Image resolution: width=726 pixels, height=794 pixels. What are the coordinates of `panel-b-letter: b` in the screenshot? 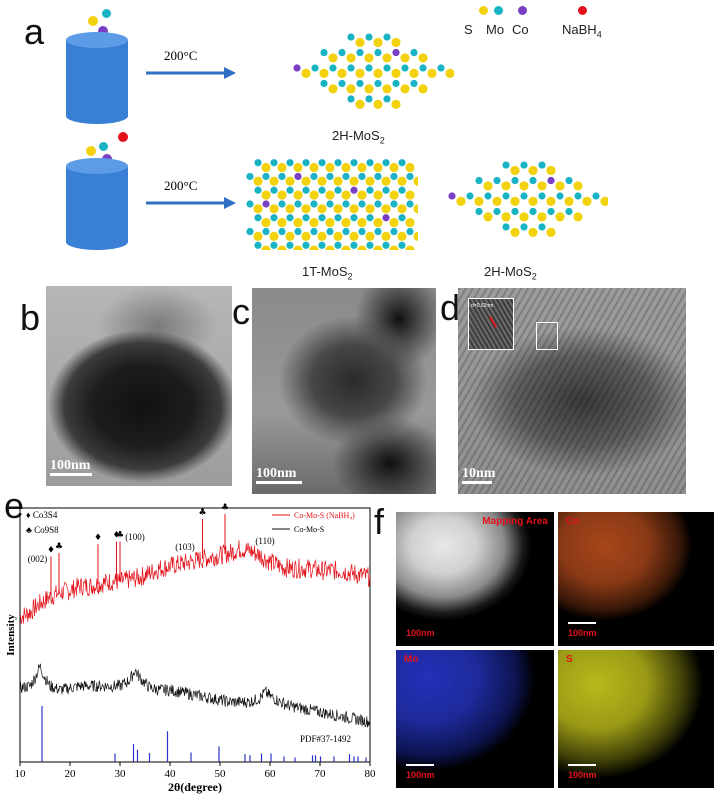 It's located at (30, 317).